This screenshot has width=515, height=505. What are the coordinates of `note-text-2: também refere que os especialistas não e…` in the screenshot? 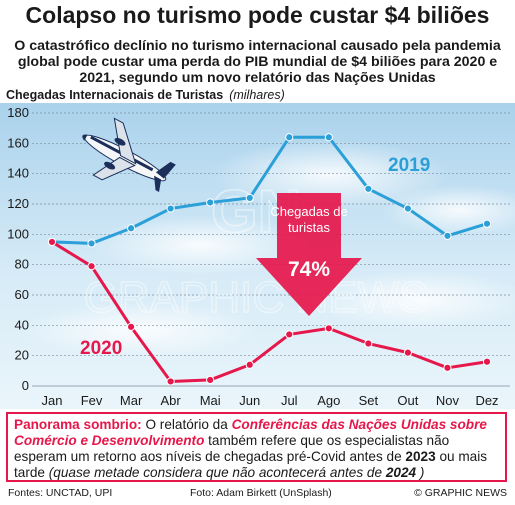 It's located at (232, 448).